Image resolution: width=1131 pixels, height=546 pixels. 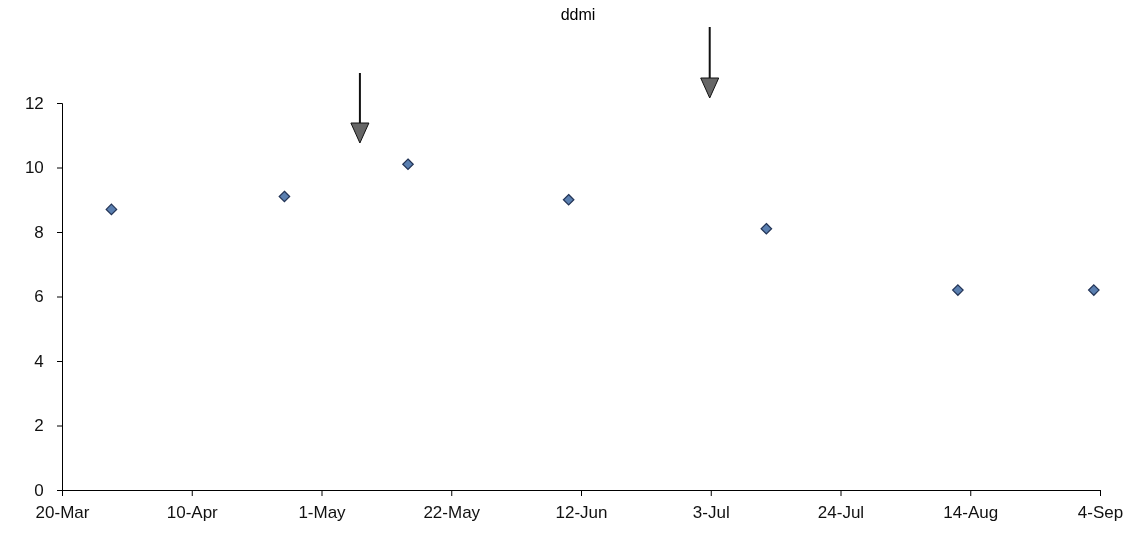 What do you see at coordinates (34, 103) in the screenshot?
I see `y-tick-label: 12` at bounding box center [34, 103].